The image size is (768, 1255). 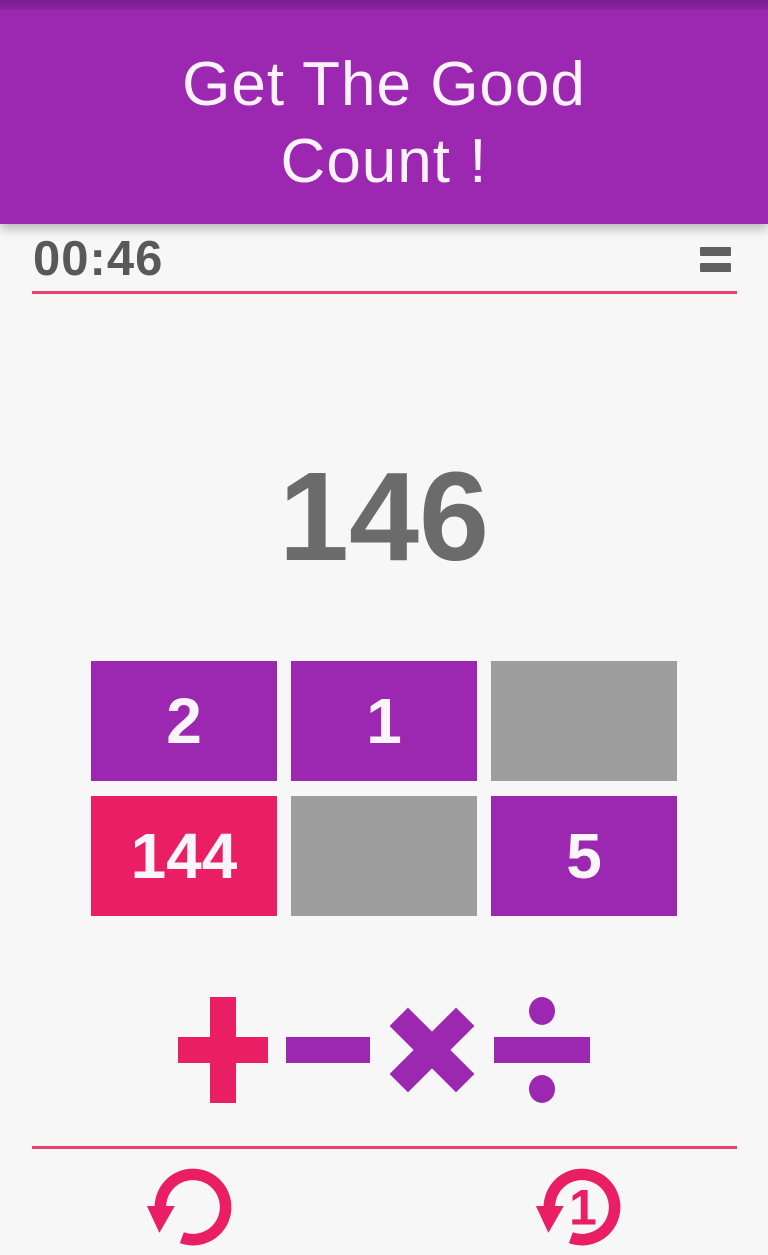 I want to click on equals-icon, so click(x=715, y=259).